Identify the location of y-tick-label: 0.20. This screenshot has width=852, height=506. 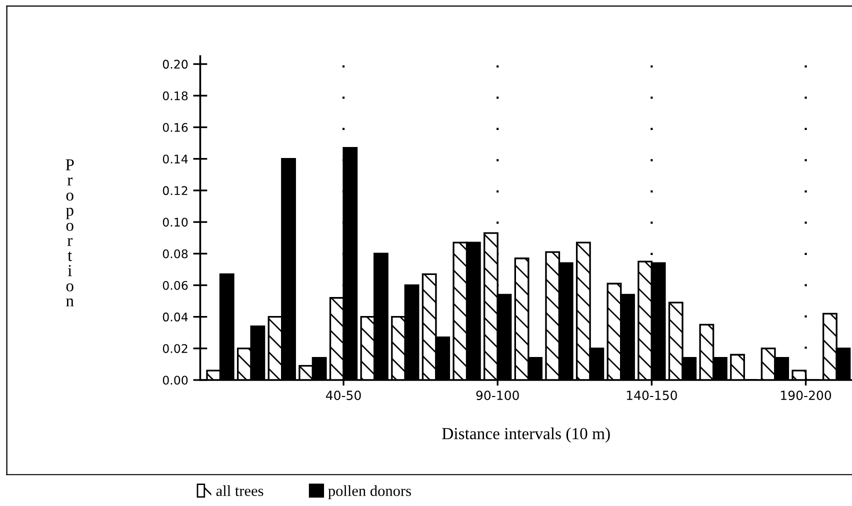
(175, 64).